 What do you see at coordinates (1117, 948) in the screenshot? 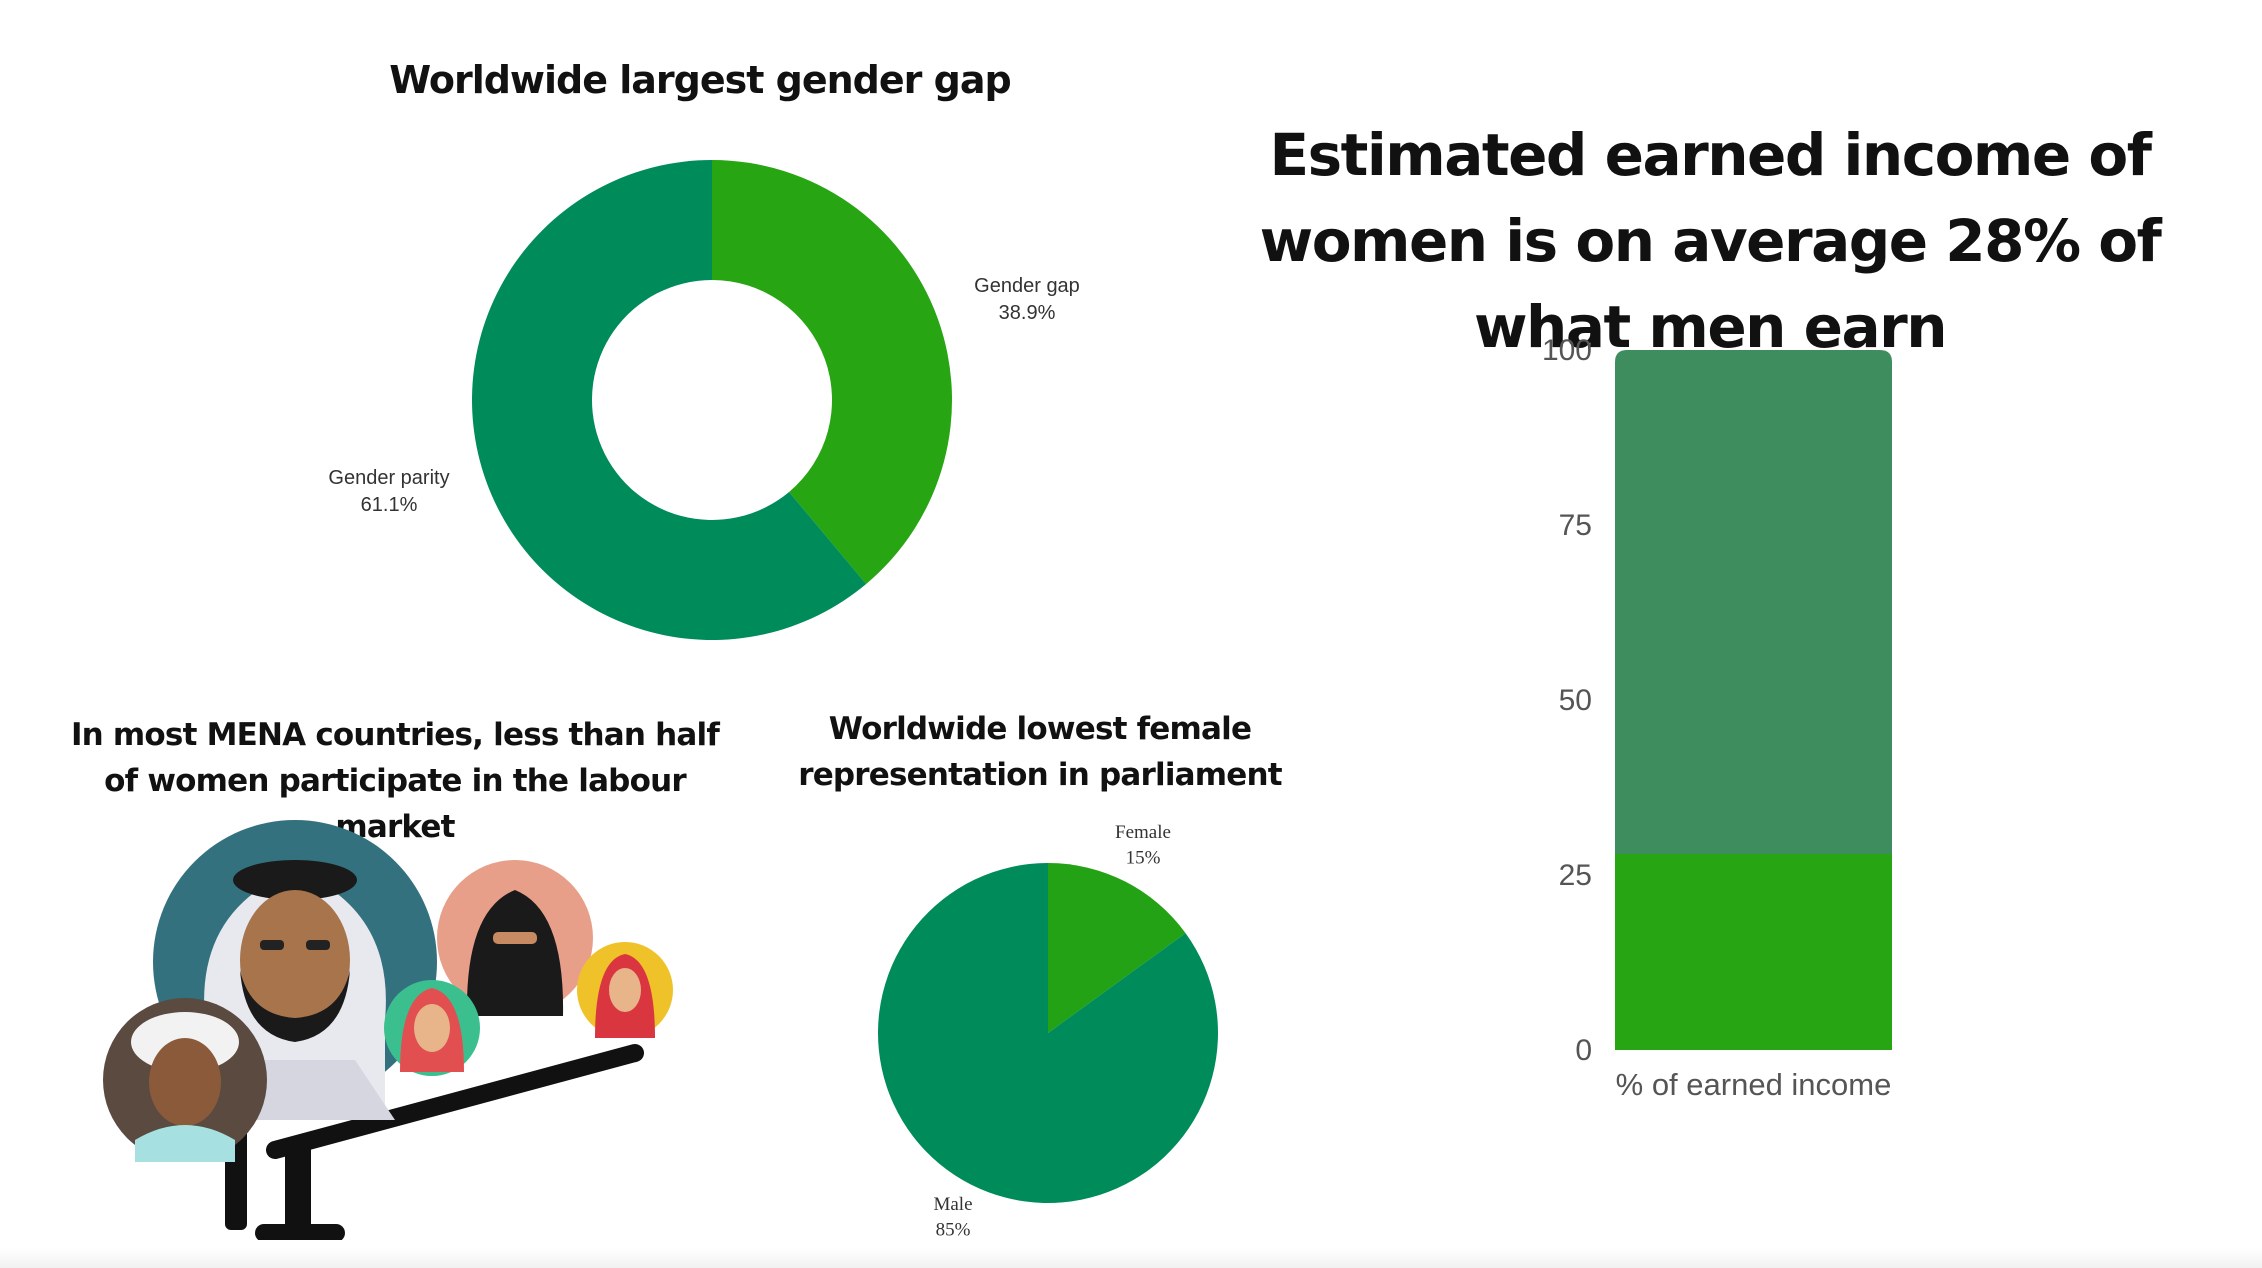
I see `pie-slice-female` at bounding box center [1117, 948].